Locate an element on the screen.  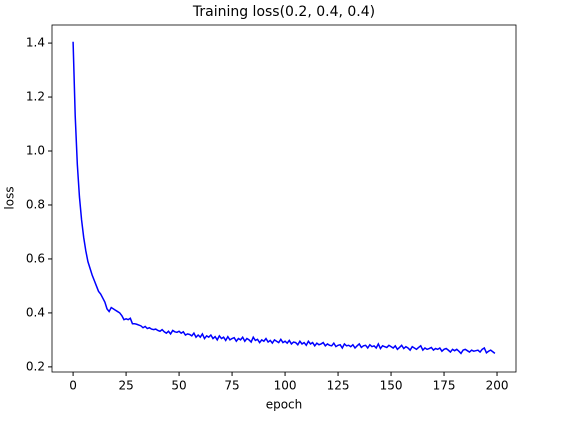
y-tick-label: 1.0 is located at coordinates (35, 151).